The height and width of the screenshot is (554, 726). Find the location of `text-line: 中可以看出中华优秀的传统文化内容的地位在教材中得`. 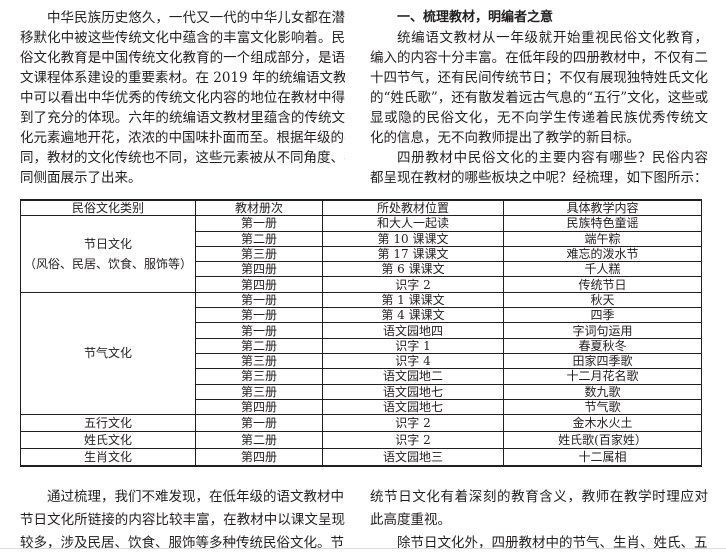

text-line: 中可以看出中华优秀的传统文化内容的地位在教材中得 is located at coordinates (182, 98).